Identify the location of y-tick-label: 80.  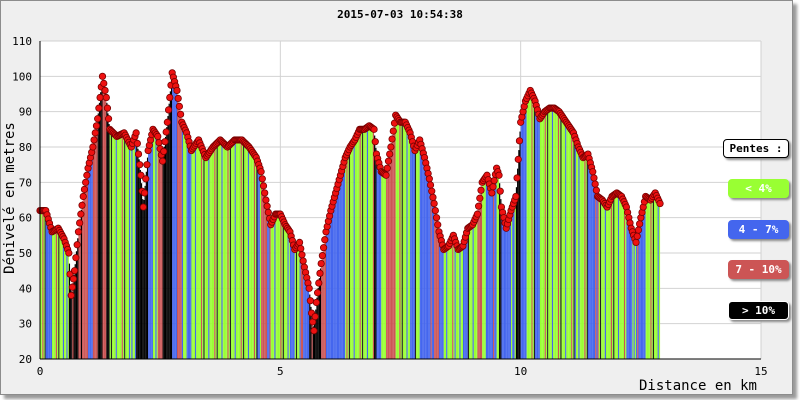
(25, 147).